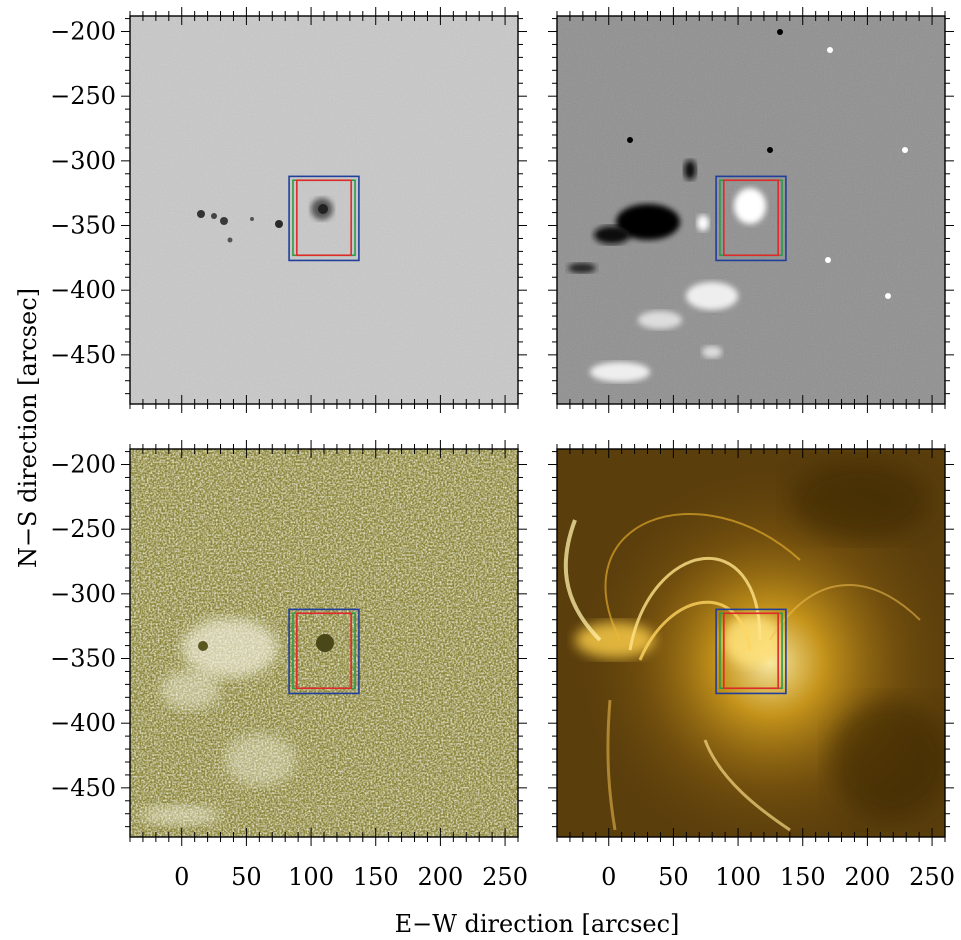 The image size is (961, 940). I want to click on x-axis-label: E−W direction [arcsec], so click(537, 924).